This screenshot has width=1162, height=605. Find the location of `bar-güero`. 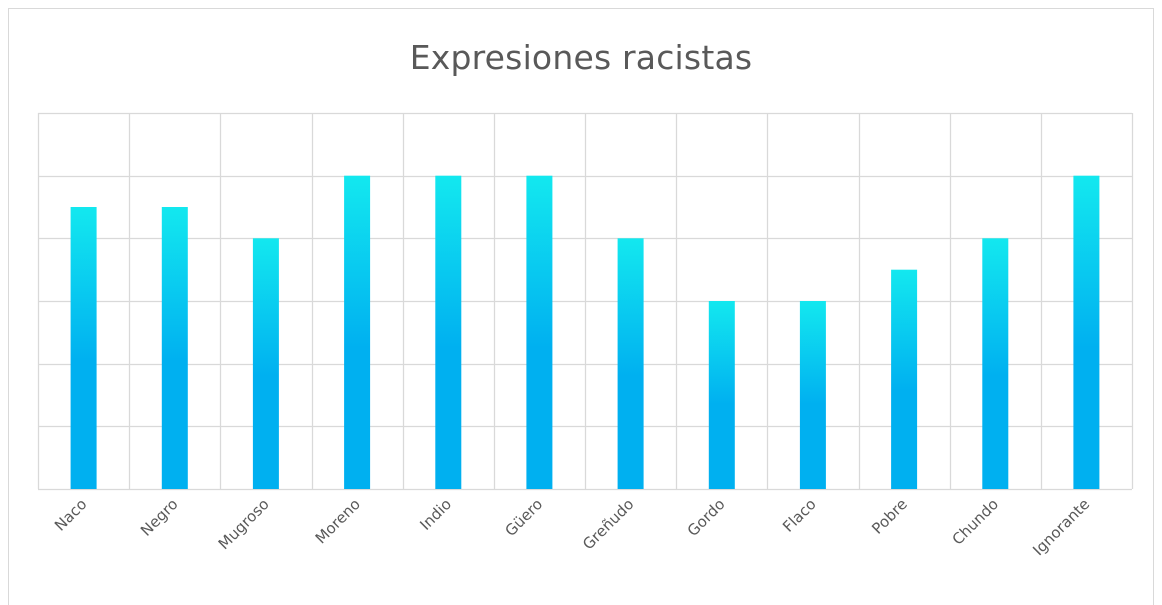

bar-güero is located at coordinates (539, 332).